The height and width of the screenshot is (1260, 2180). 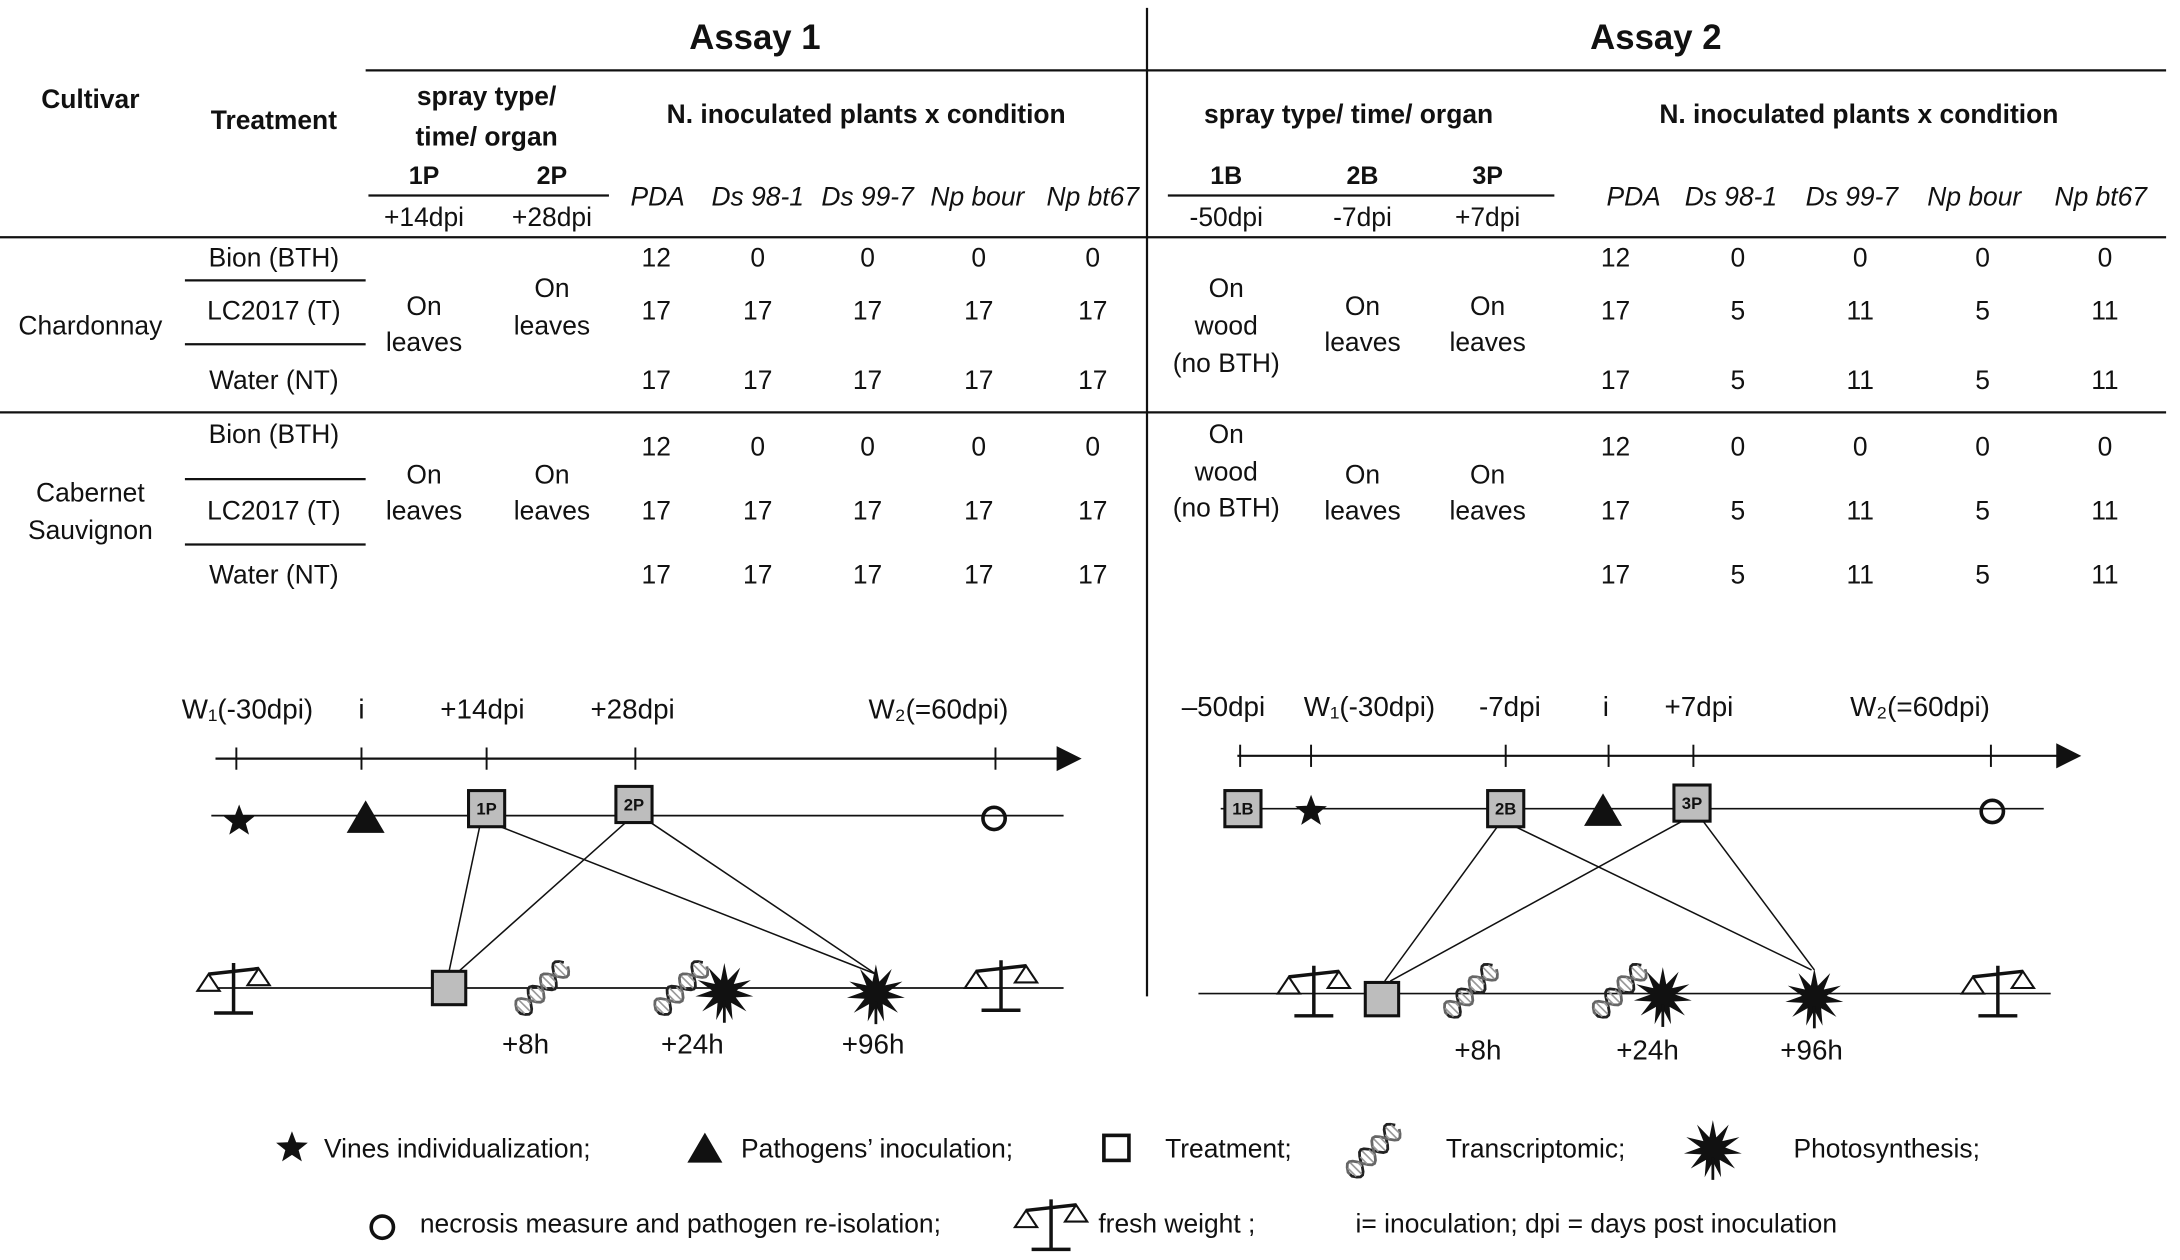 What do you see at coordinates (977, 196) in the screenshot?
I see `condition-header: Np bour` at bounding box center [977, 196].